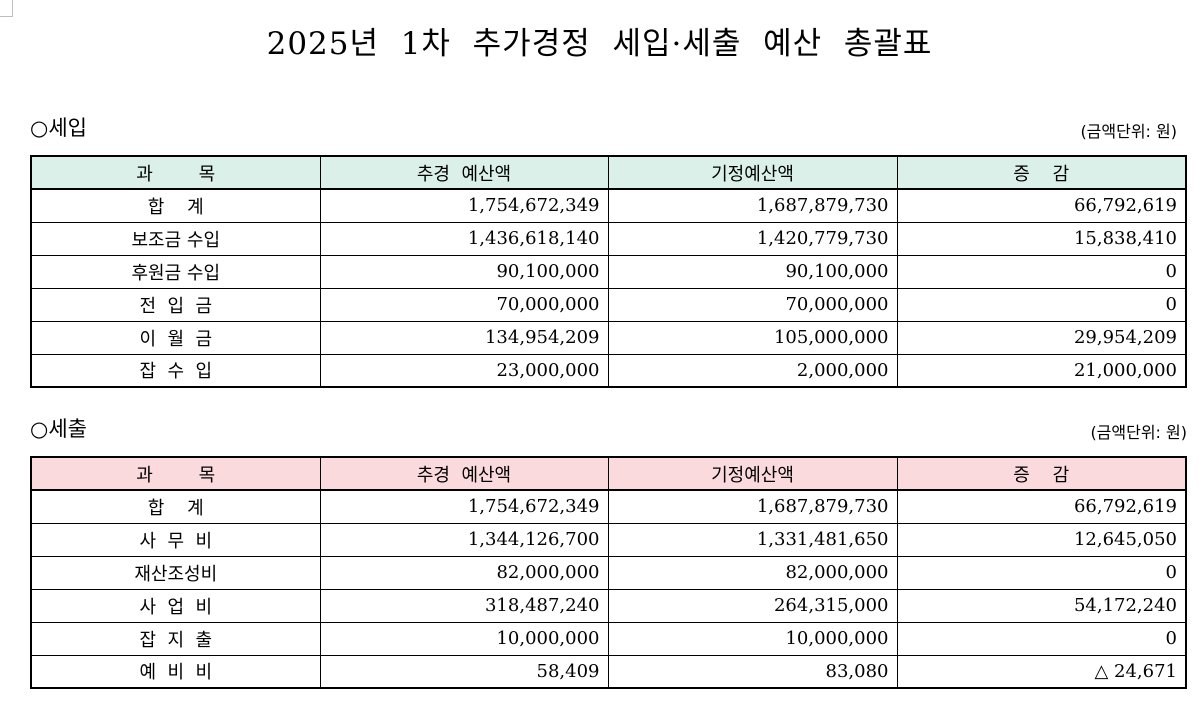 This screenshot has height=716, width=1199. What do you see at coordinates (752, 238) in the screenshot?
I see `row-existing: 1,420,779,730` at bounding box center [752, 238].